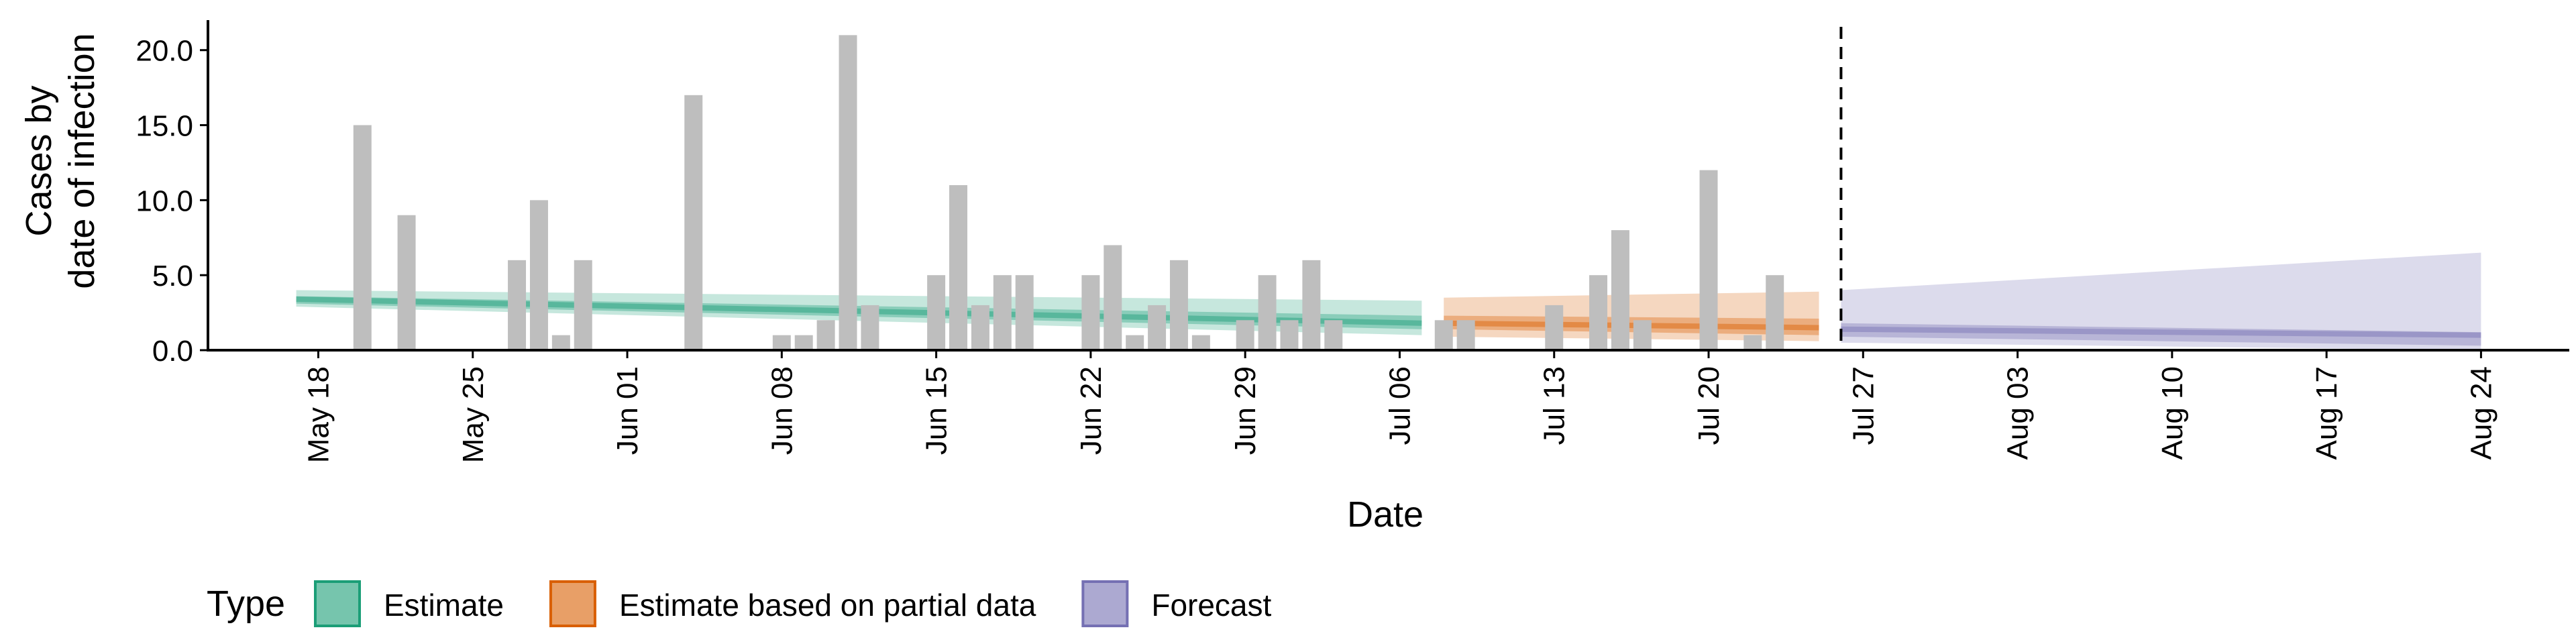  I want to click on y-tick-label: 15.0, so click(164, 126).